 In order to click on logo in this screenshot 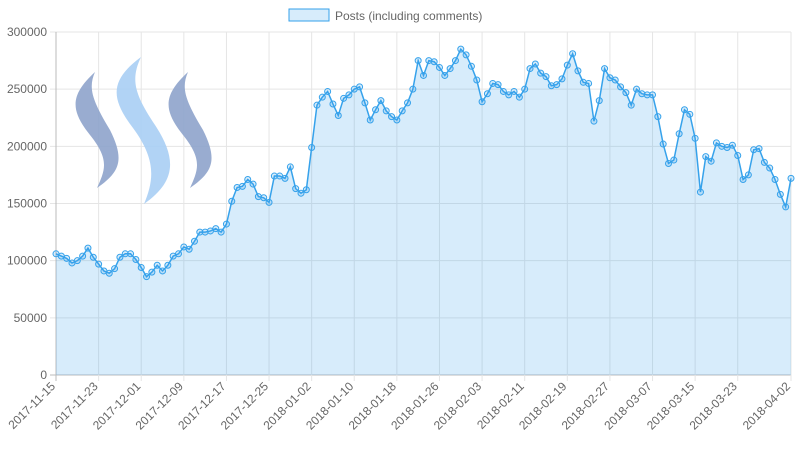, I will do `click(143, 130)`.